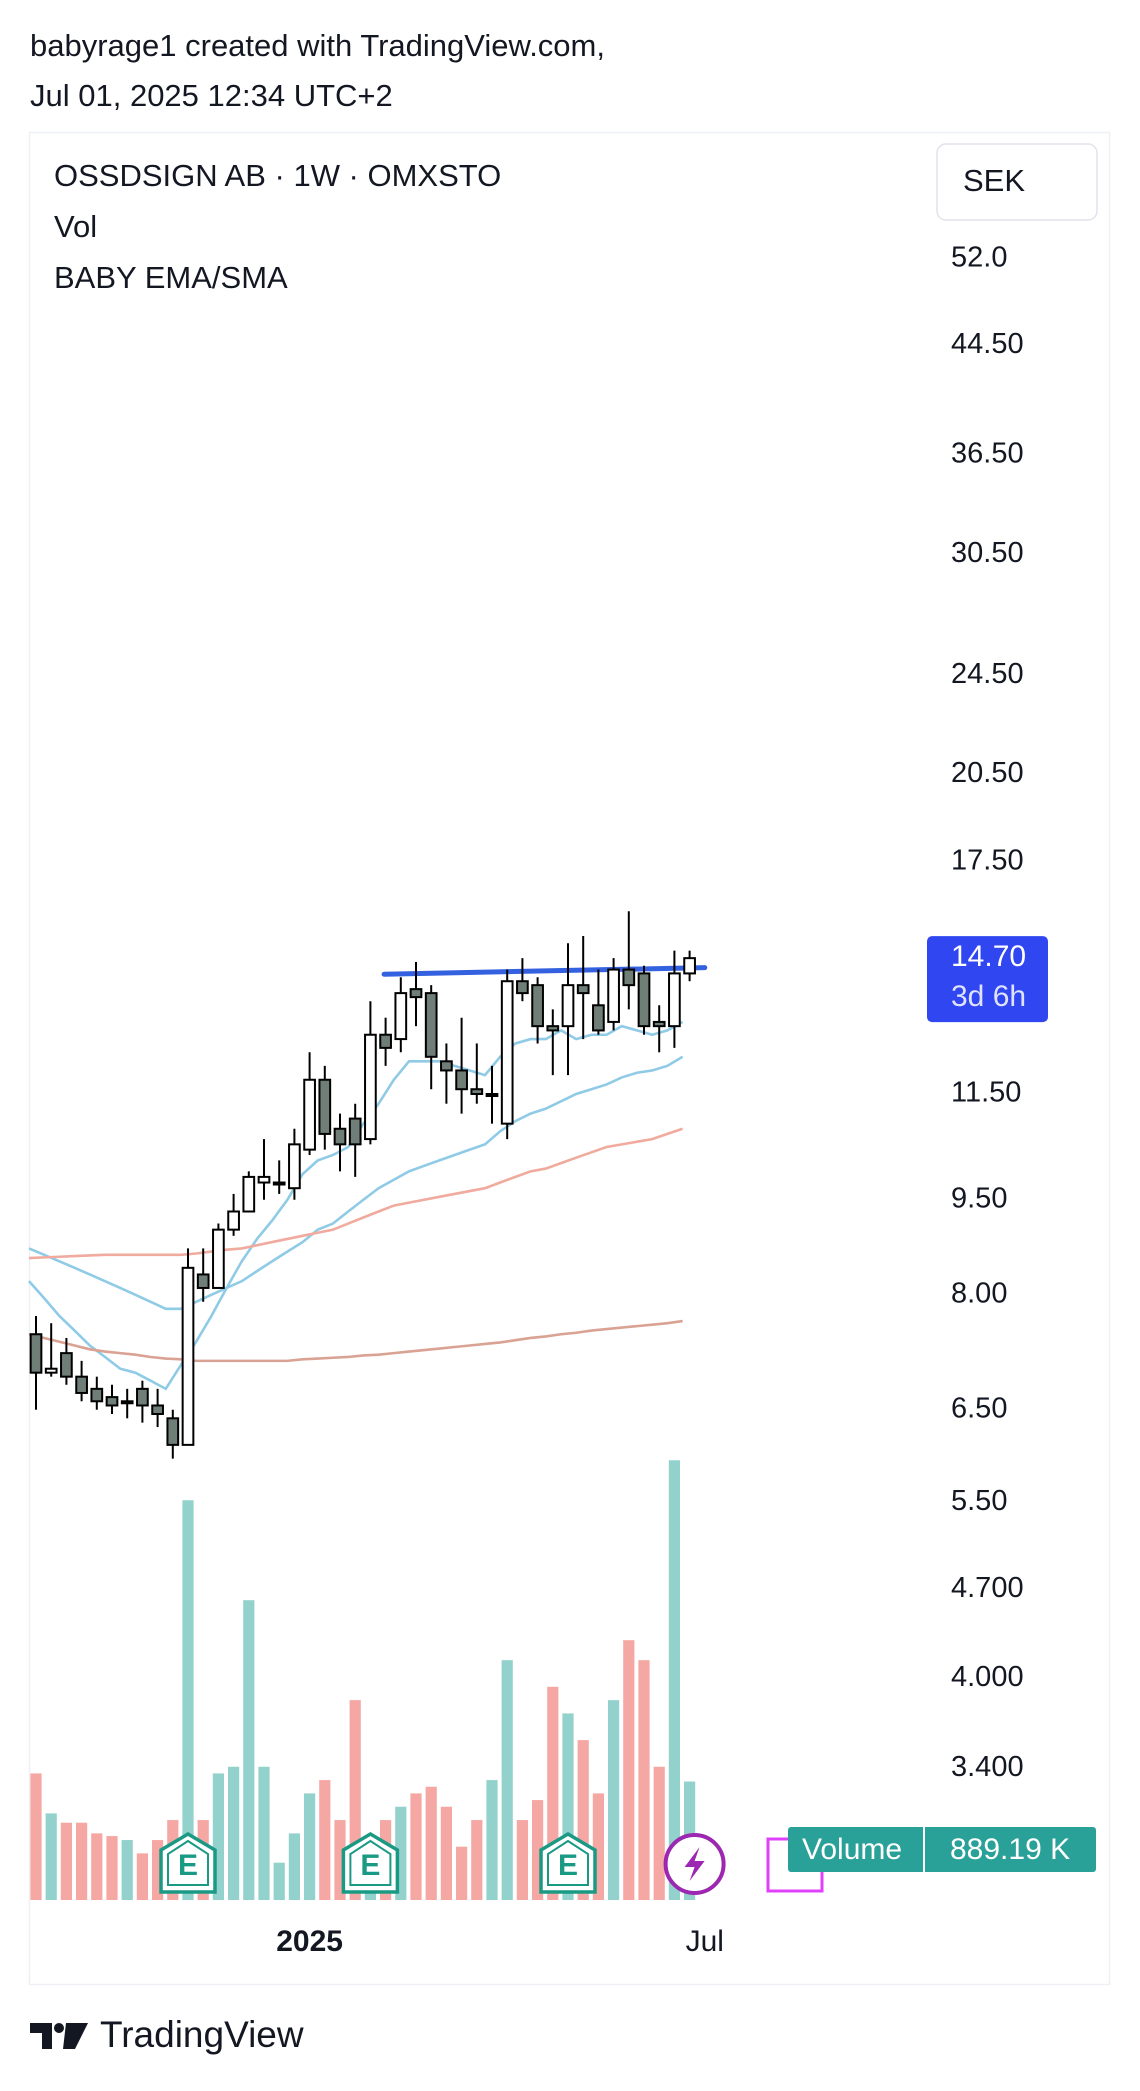 The width and height of the screenshot is (1140, 2091). Describe the element at coordinates (277, 175) in the screenshot. I see `chart-title: OSSDSIGN AB · 1W · OMXSTO` at that location.